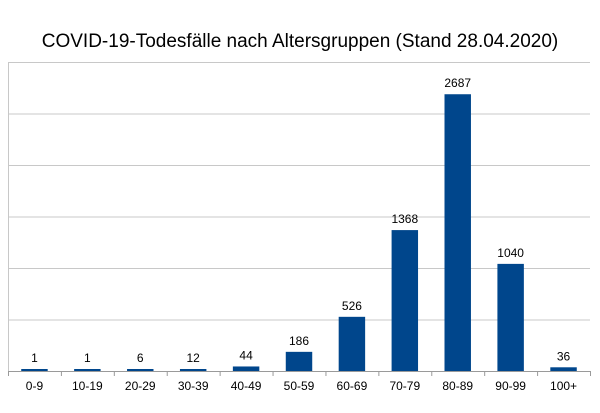 The width and height of the screenshot is (600, 413). Describe the element at coordinates (299, 386) in the screenshot. I see `x-tick-label-50-59: 50-59` at that location.